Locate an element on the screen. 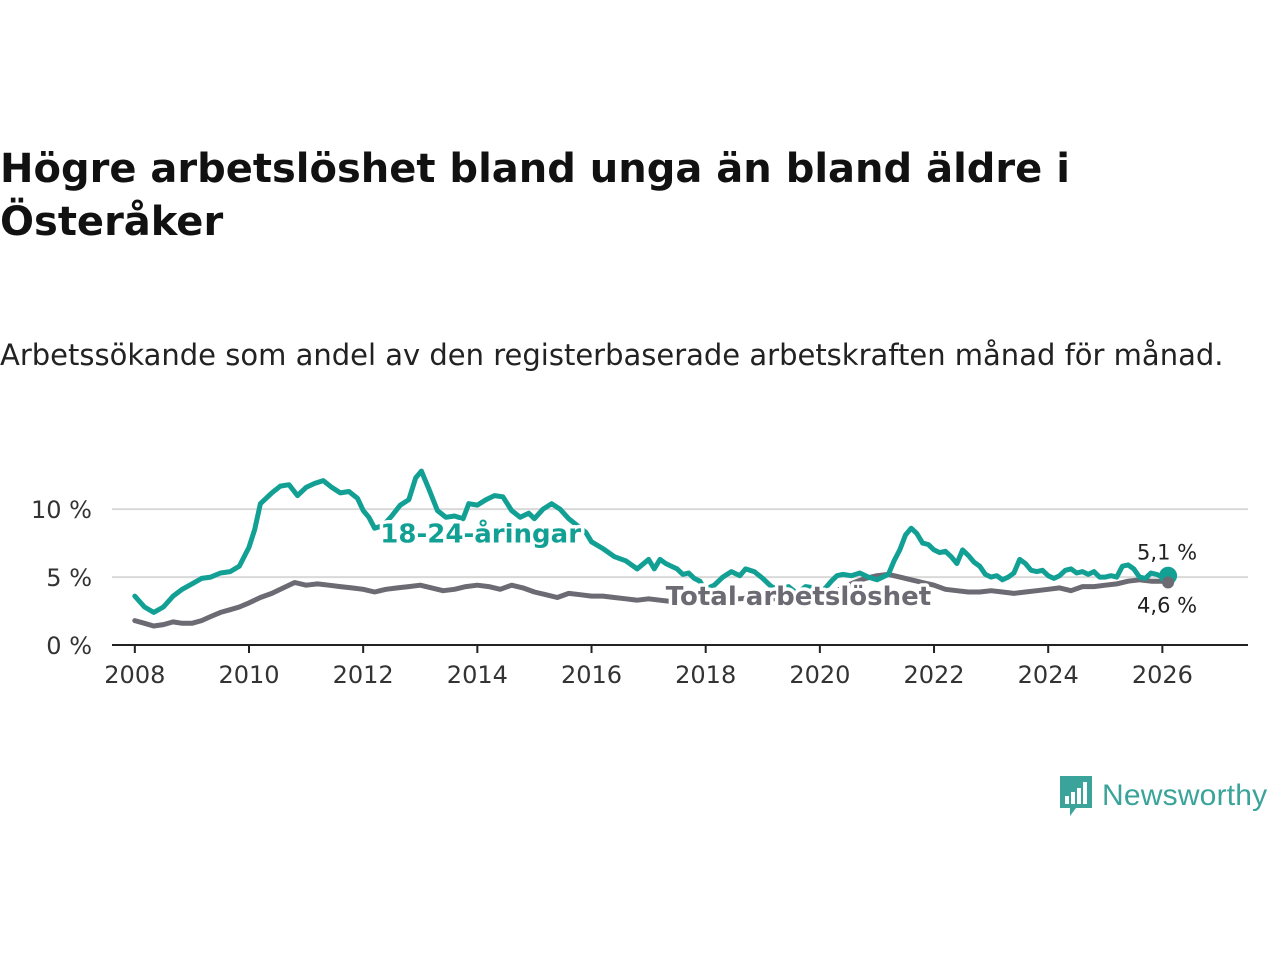 Image resolution: width=1280 pixels, height=960 pixels. x-tick-label: 2012 is located at coordinates (363, 675).